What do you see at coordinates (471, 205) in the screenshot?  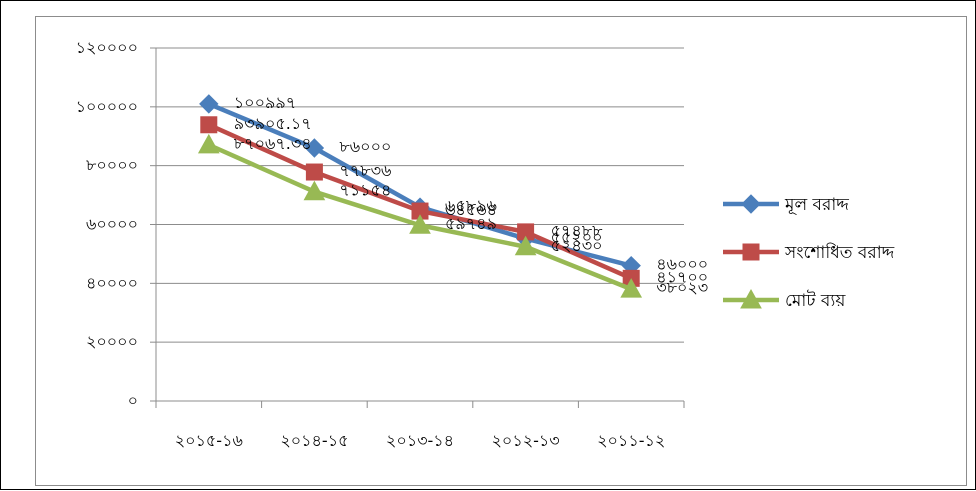 I see `data-label: ৬৫৮৯৬` at bounding box center [471, 205].